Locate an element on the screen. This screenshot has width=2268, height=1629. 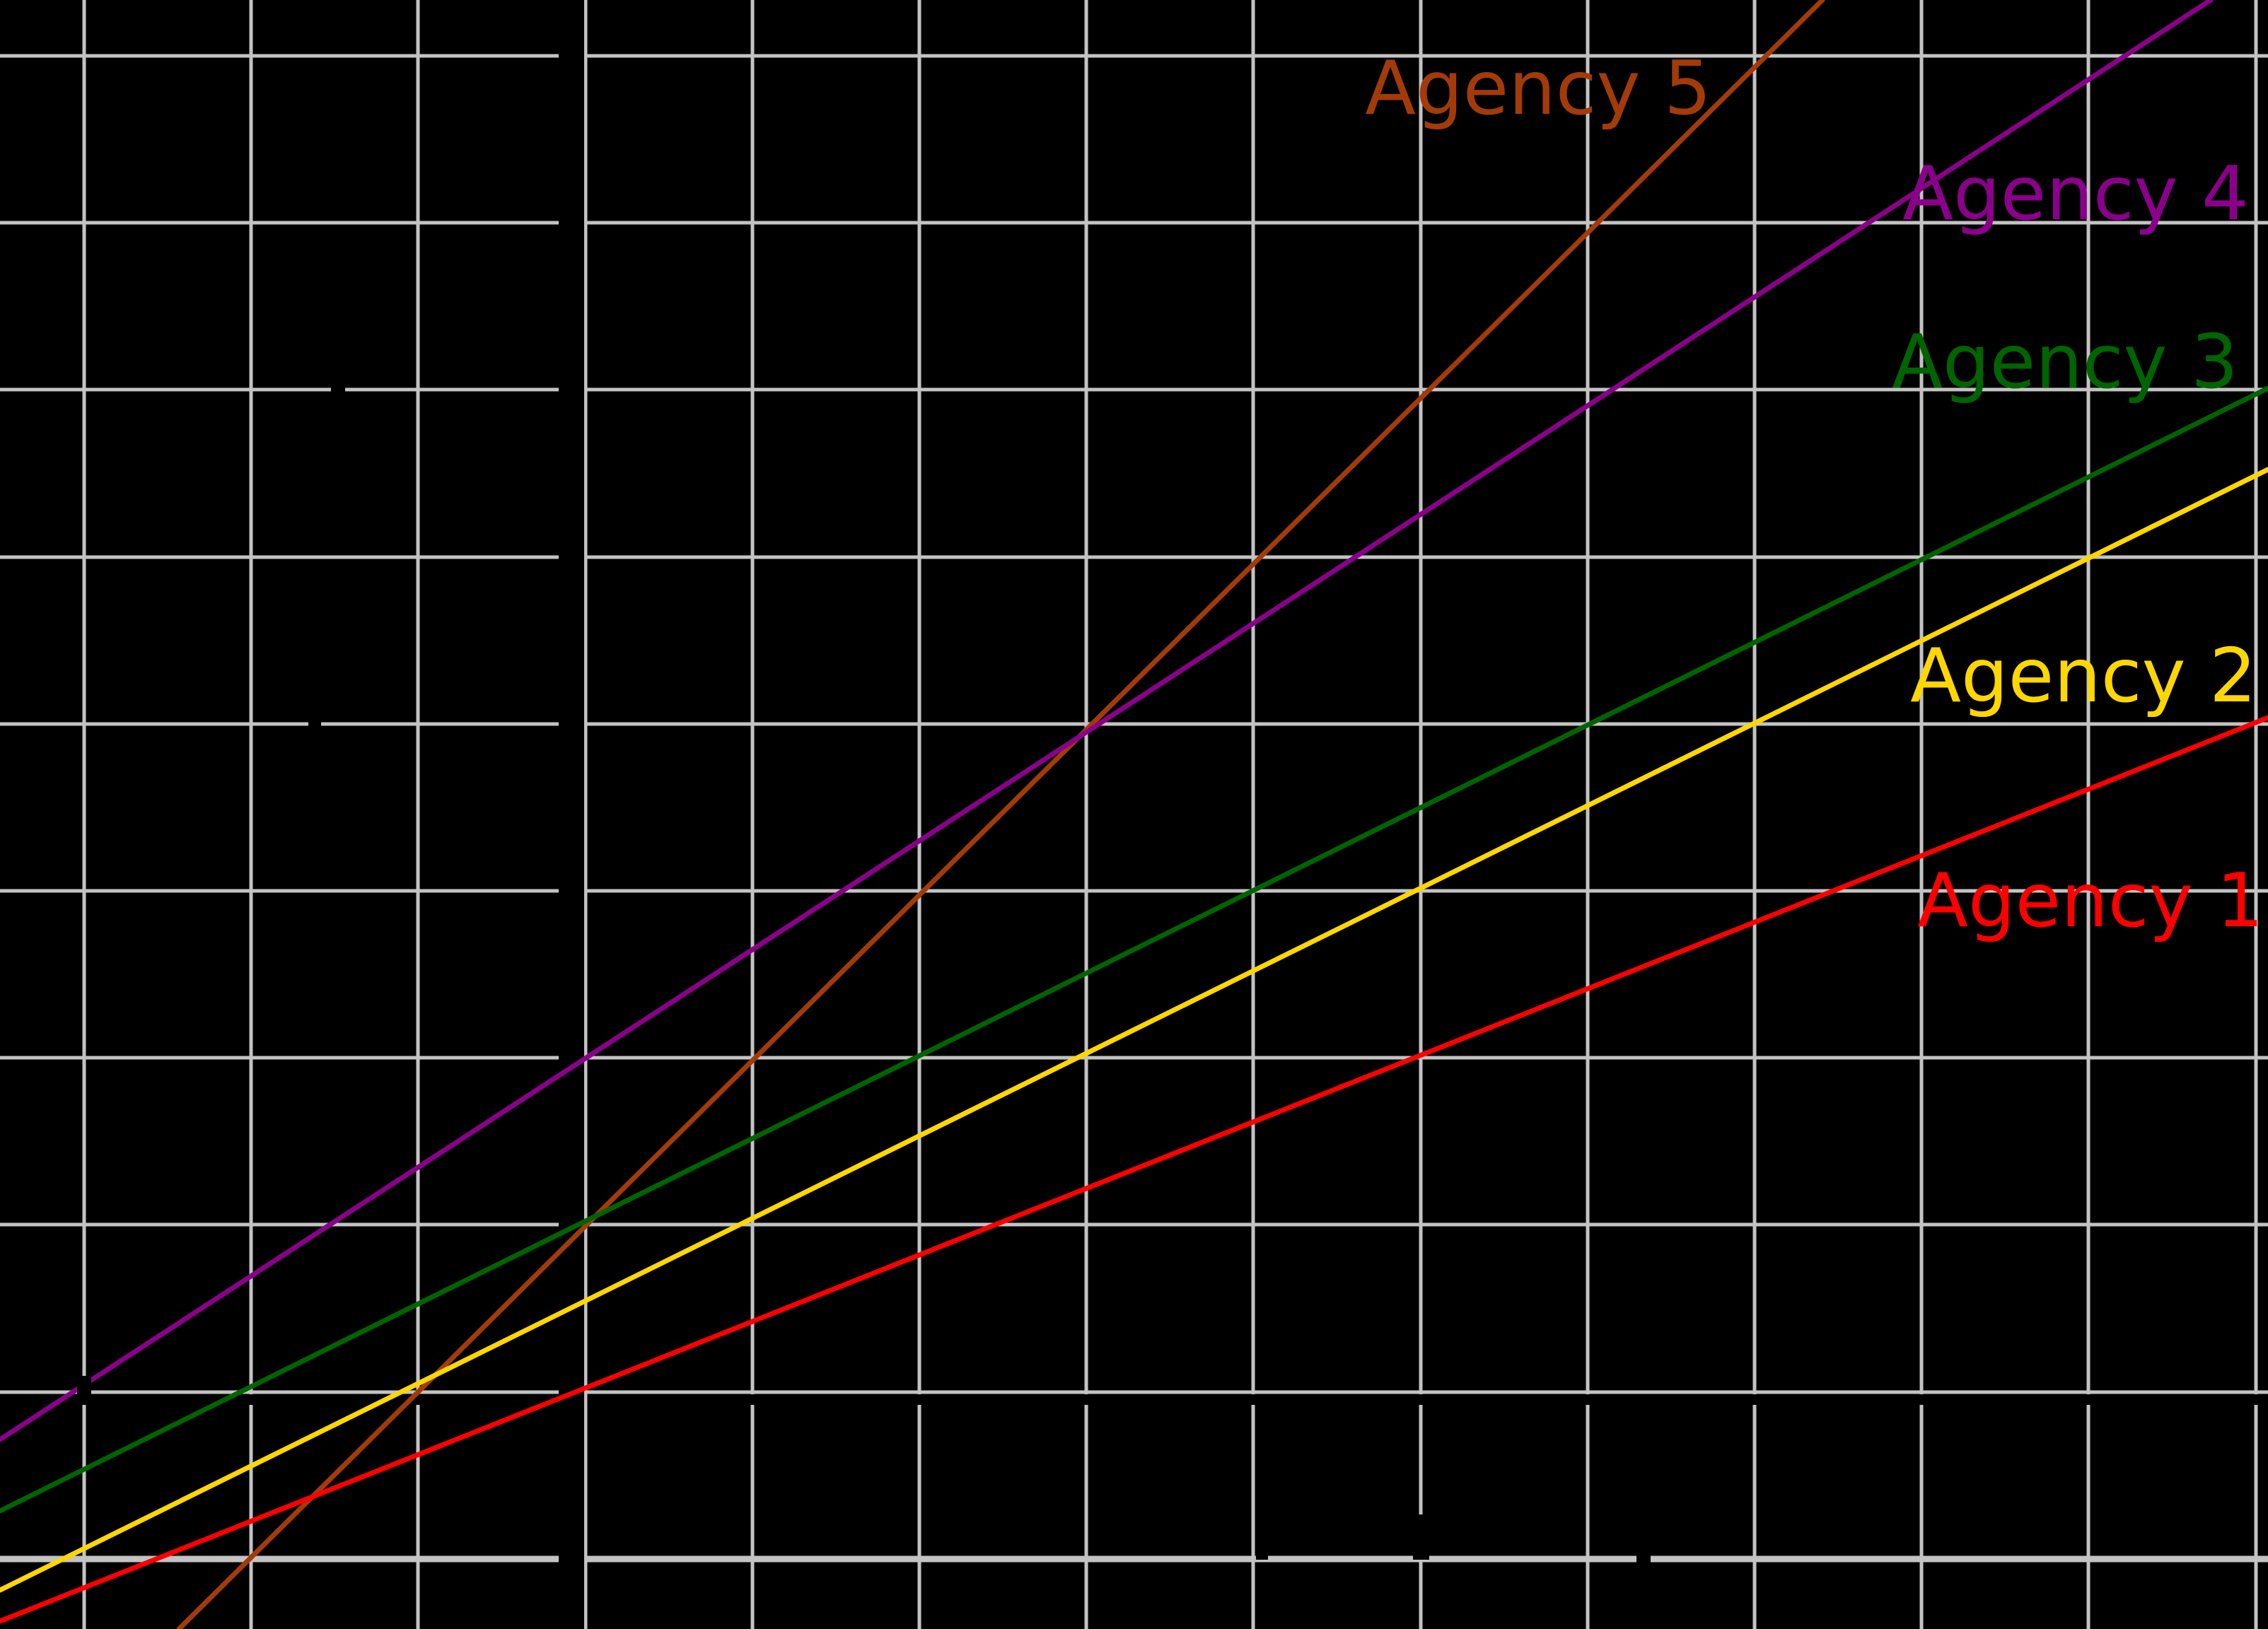
series-label-agency-5: Agency 5 is located at coordinates (1538, 88).